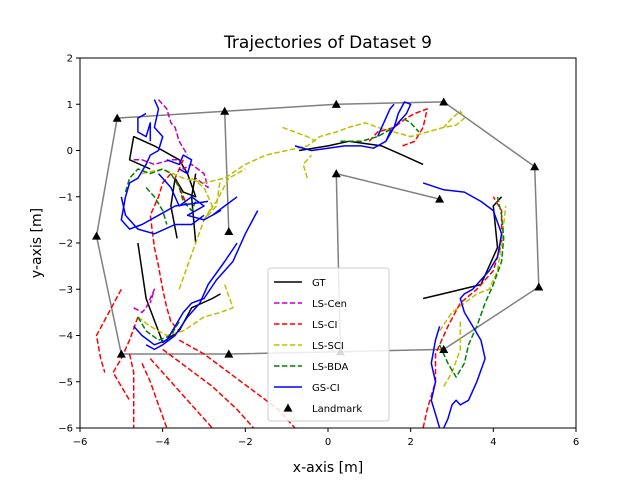 This screenshot has width=640, height=480. Describe the element at coordinates (576, 442) in the screenshot. I see `x-tick-label: 6` at that location.